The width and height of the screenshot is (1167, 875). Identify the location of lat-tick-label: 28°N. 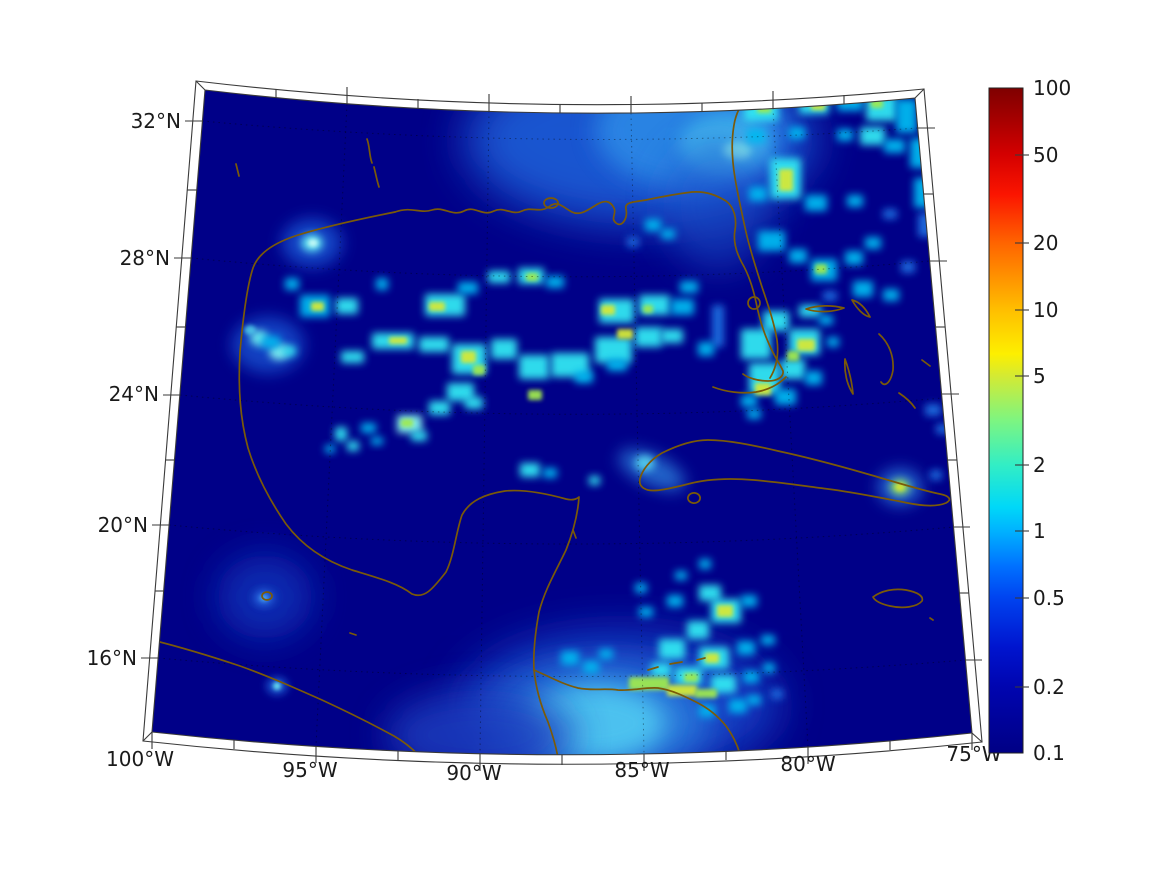
(145, 258).